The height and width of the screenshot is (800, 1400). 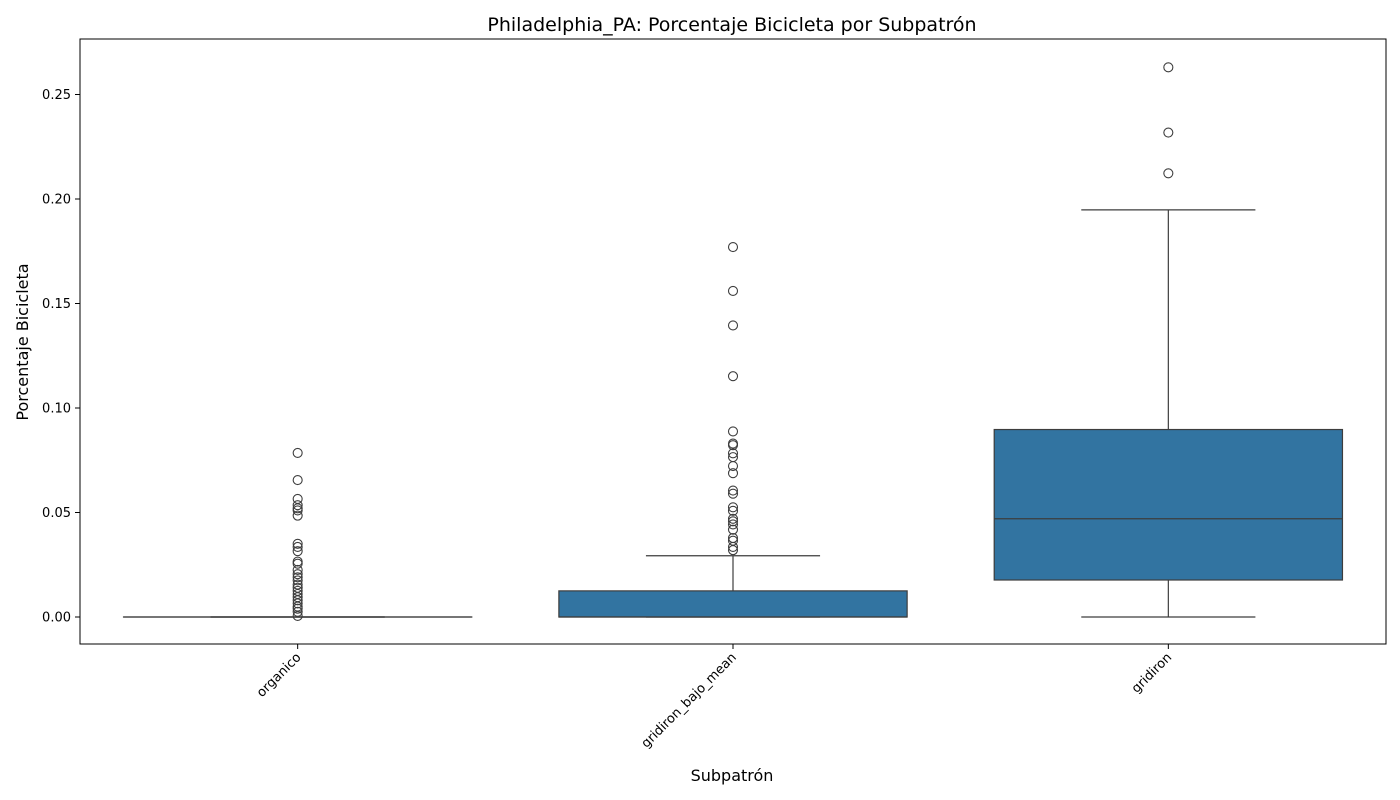 What do you see at coordinates (56, 304) in the screenshot?
I see `y-tick-label: 0.15` at bounding box center [56, 304].